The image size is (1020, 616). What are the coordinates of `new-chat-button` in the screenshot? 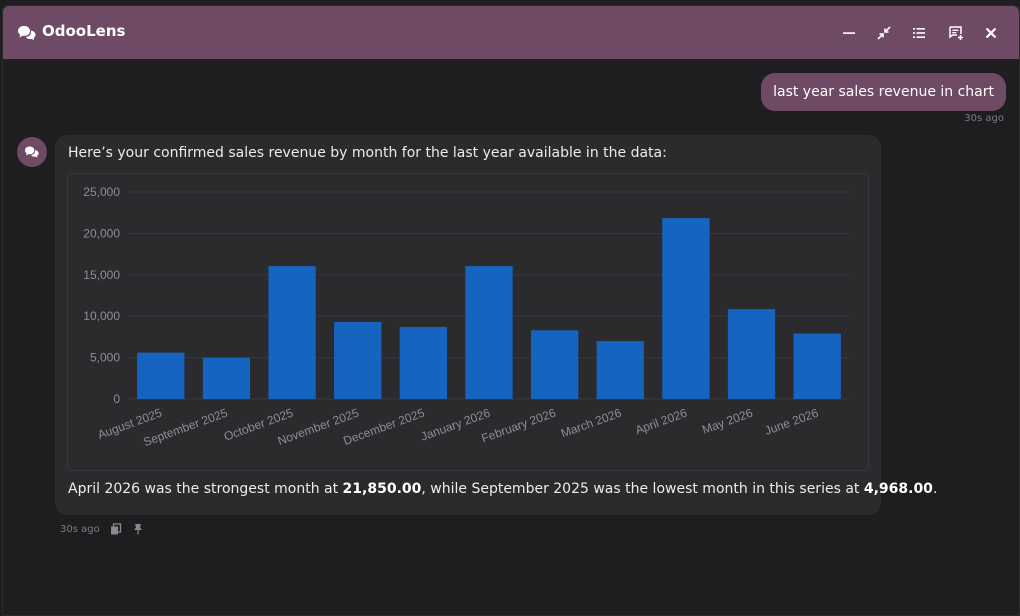 It's located at (956, 33).